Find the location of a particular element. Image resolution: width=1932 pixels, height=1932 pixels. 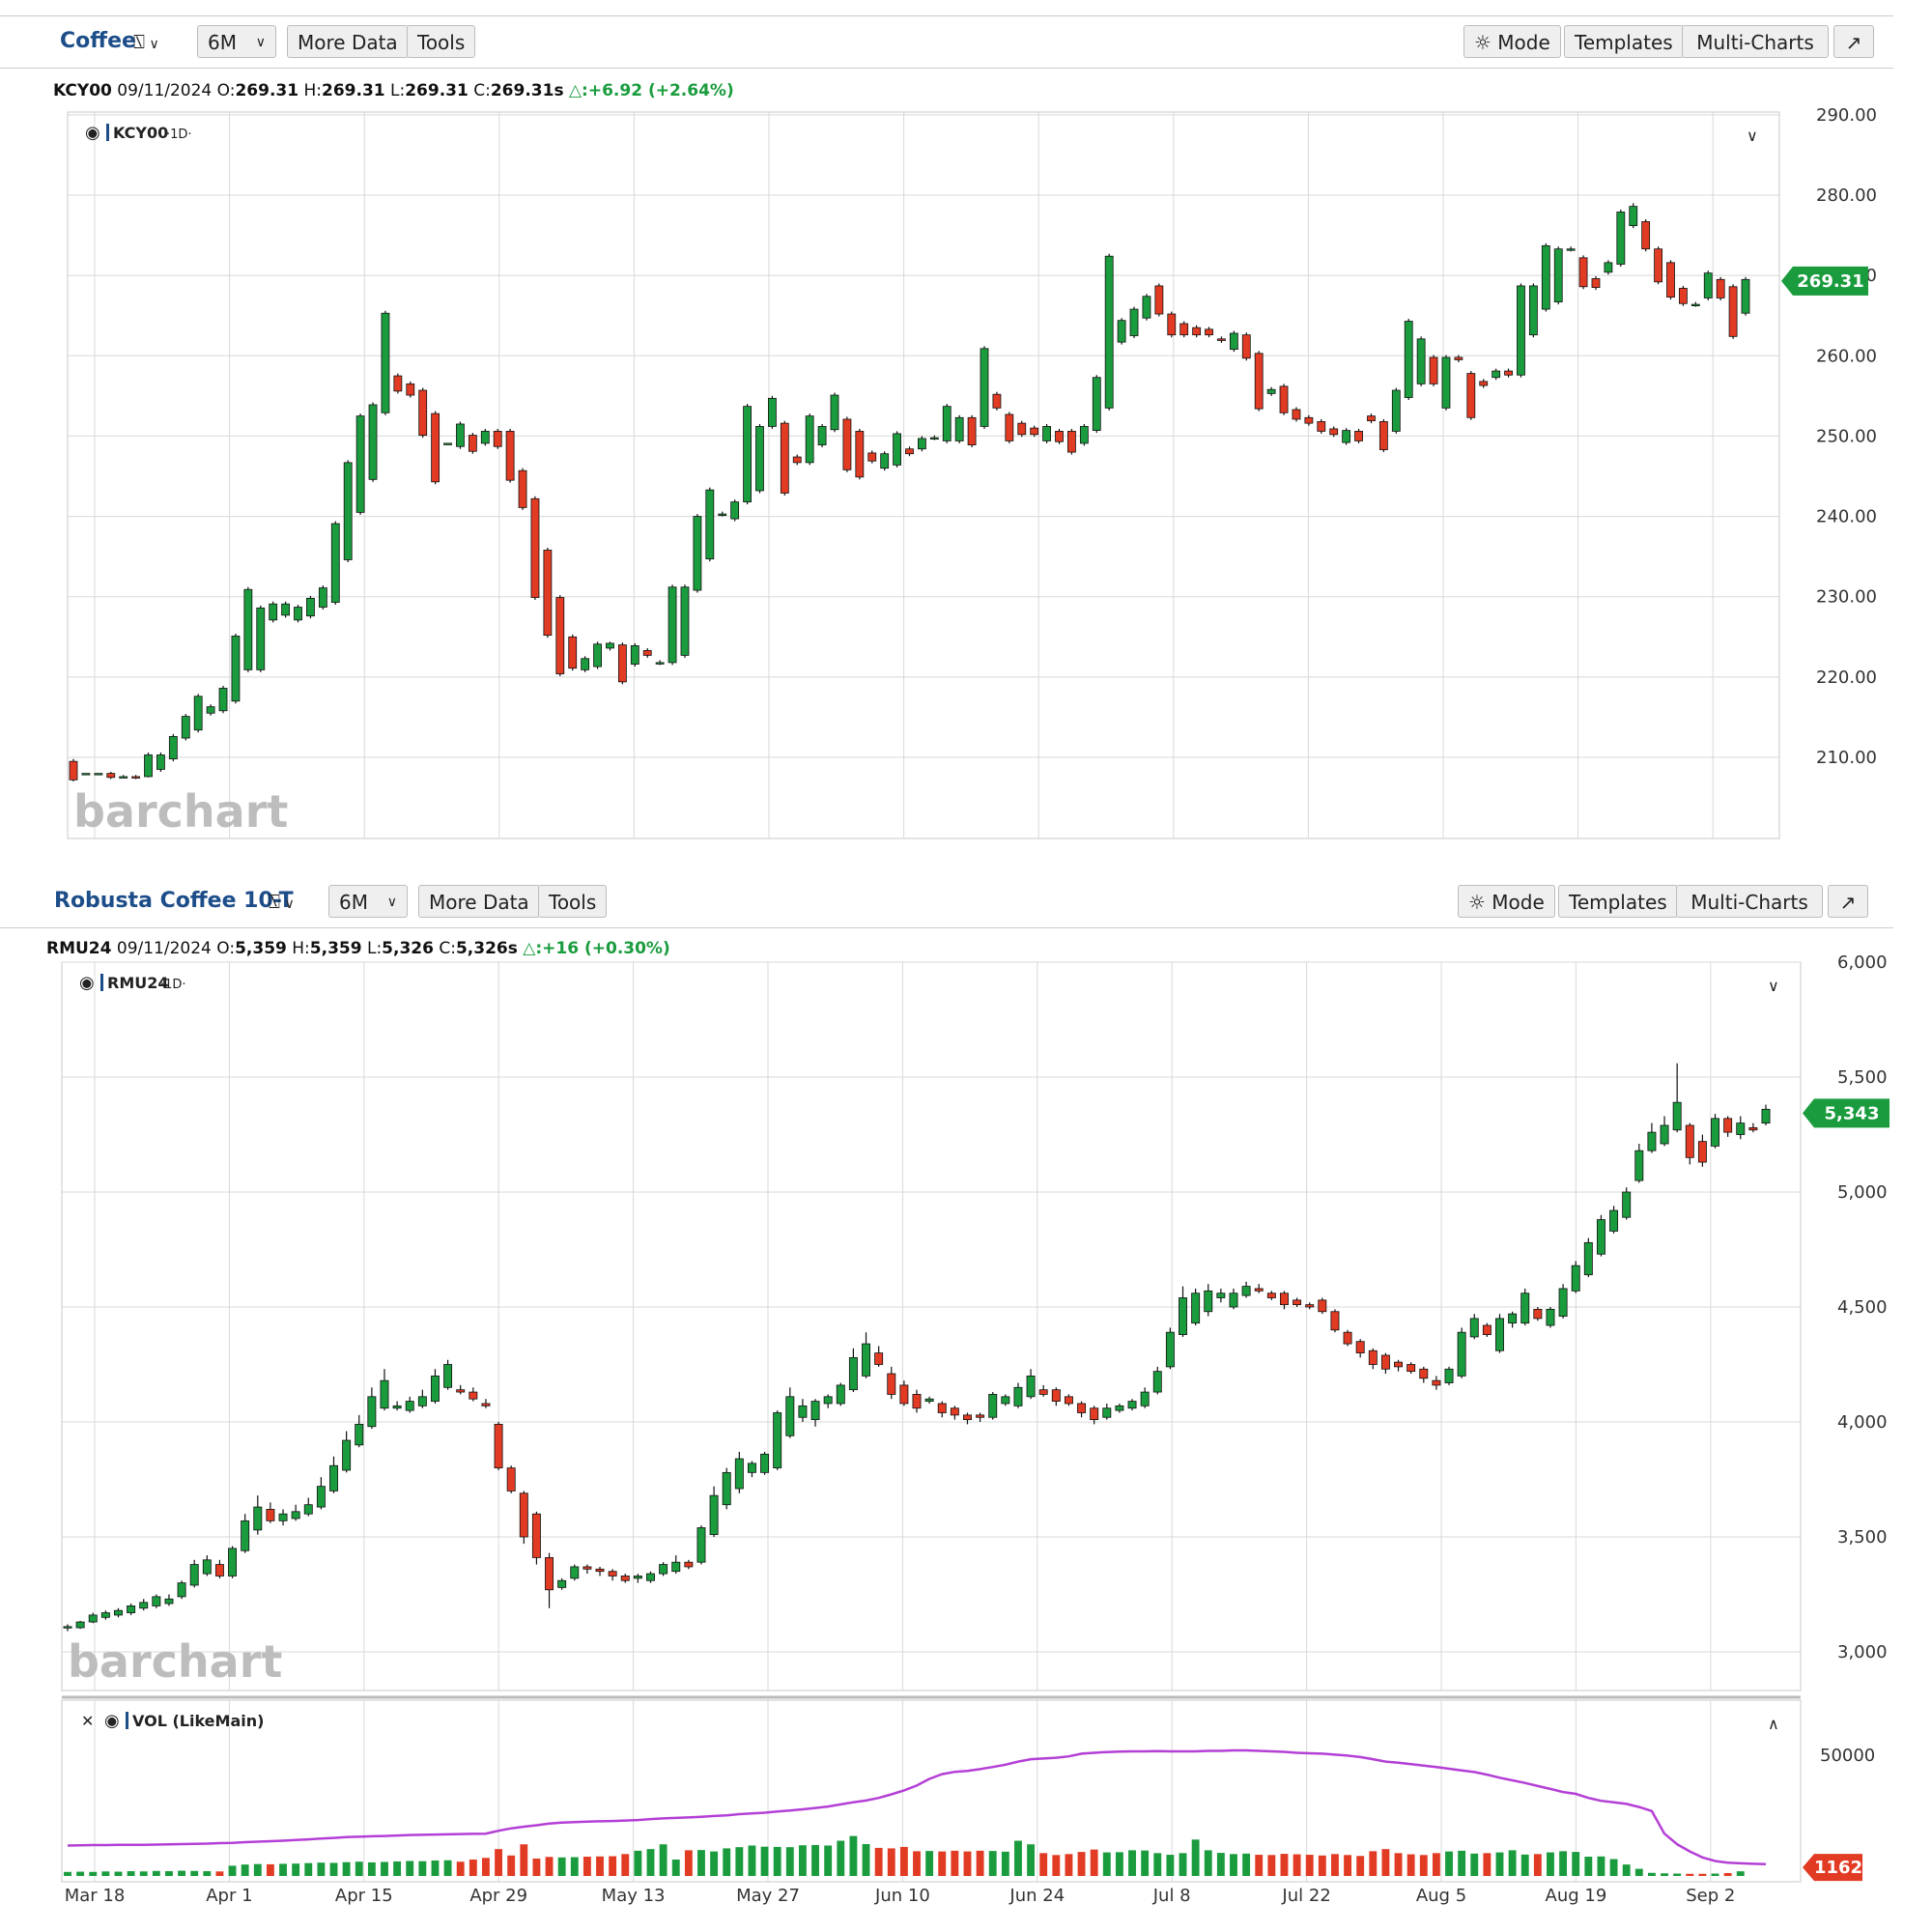

y-tick-label: 290.00 is located at coordinates (1846, 115).